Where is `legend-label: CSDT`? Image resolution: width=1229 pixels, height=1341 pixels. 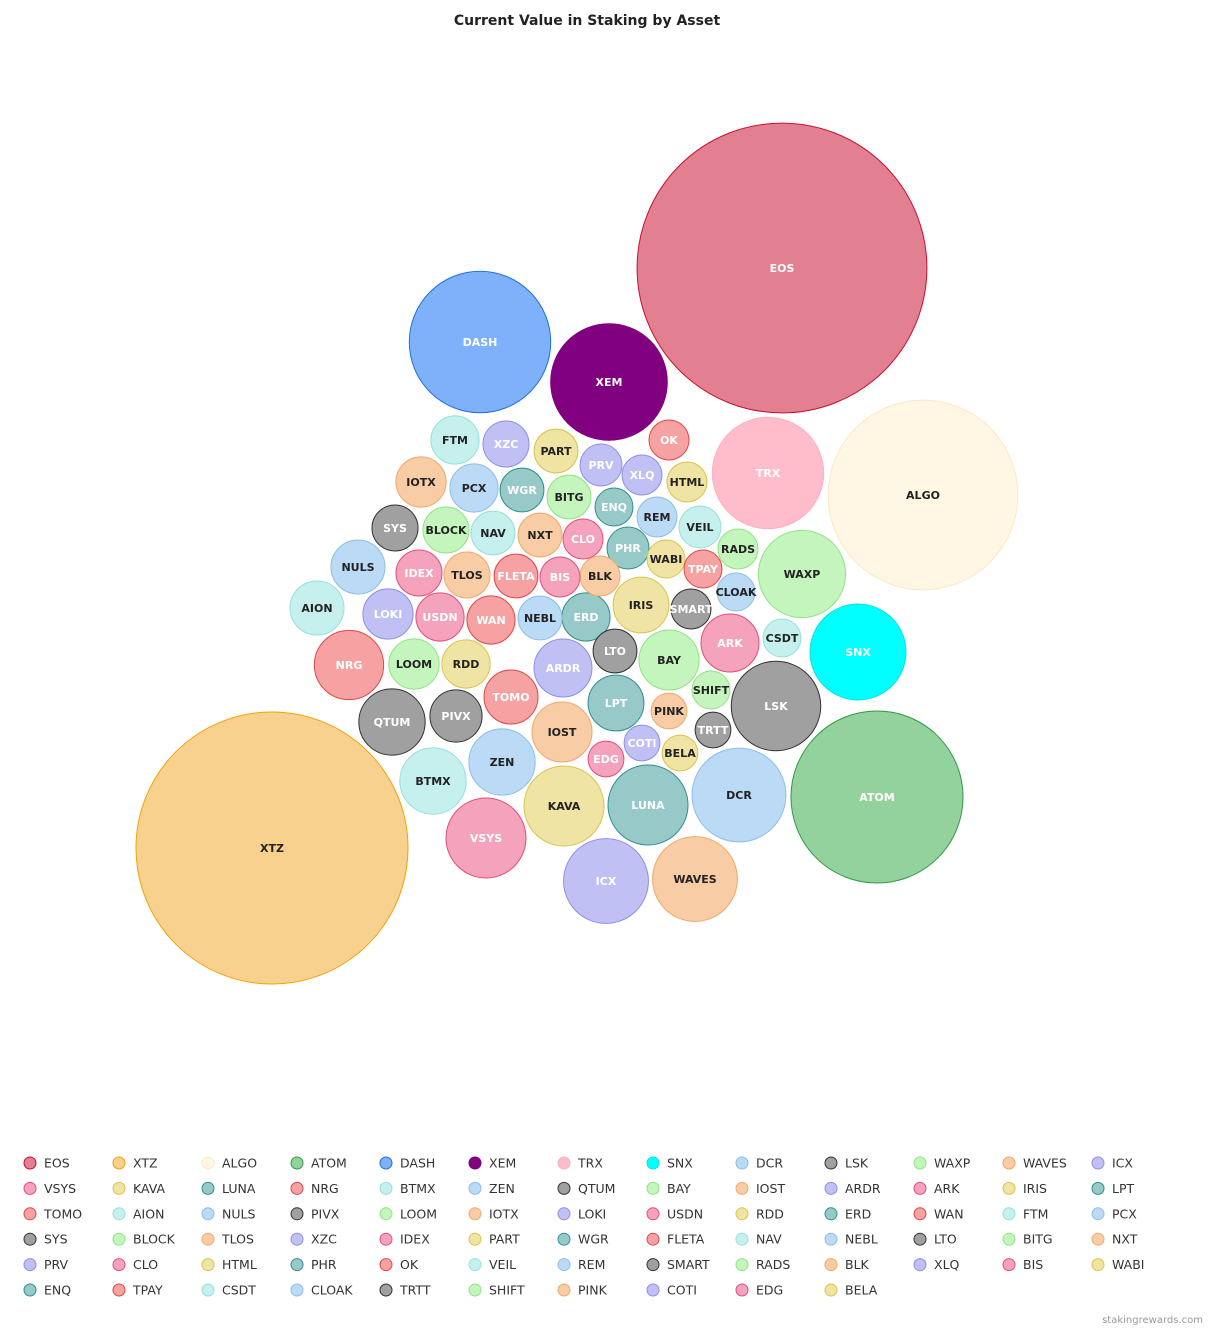
legend-label: CSDT is located at coordinates (239, 1290).